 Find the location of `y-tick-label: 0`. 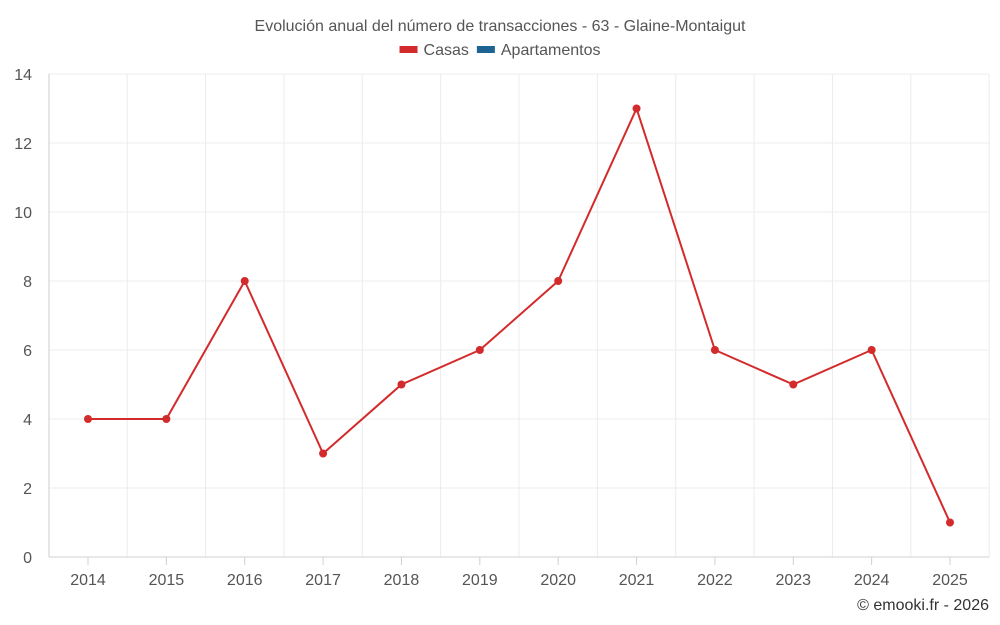

y-tick-label: 0 is located at coordinates (27, 558).